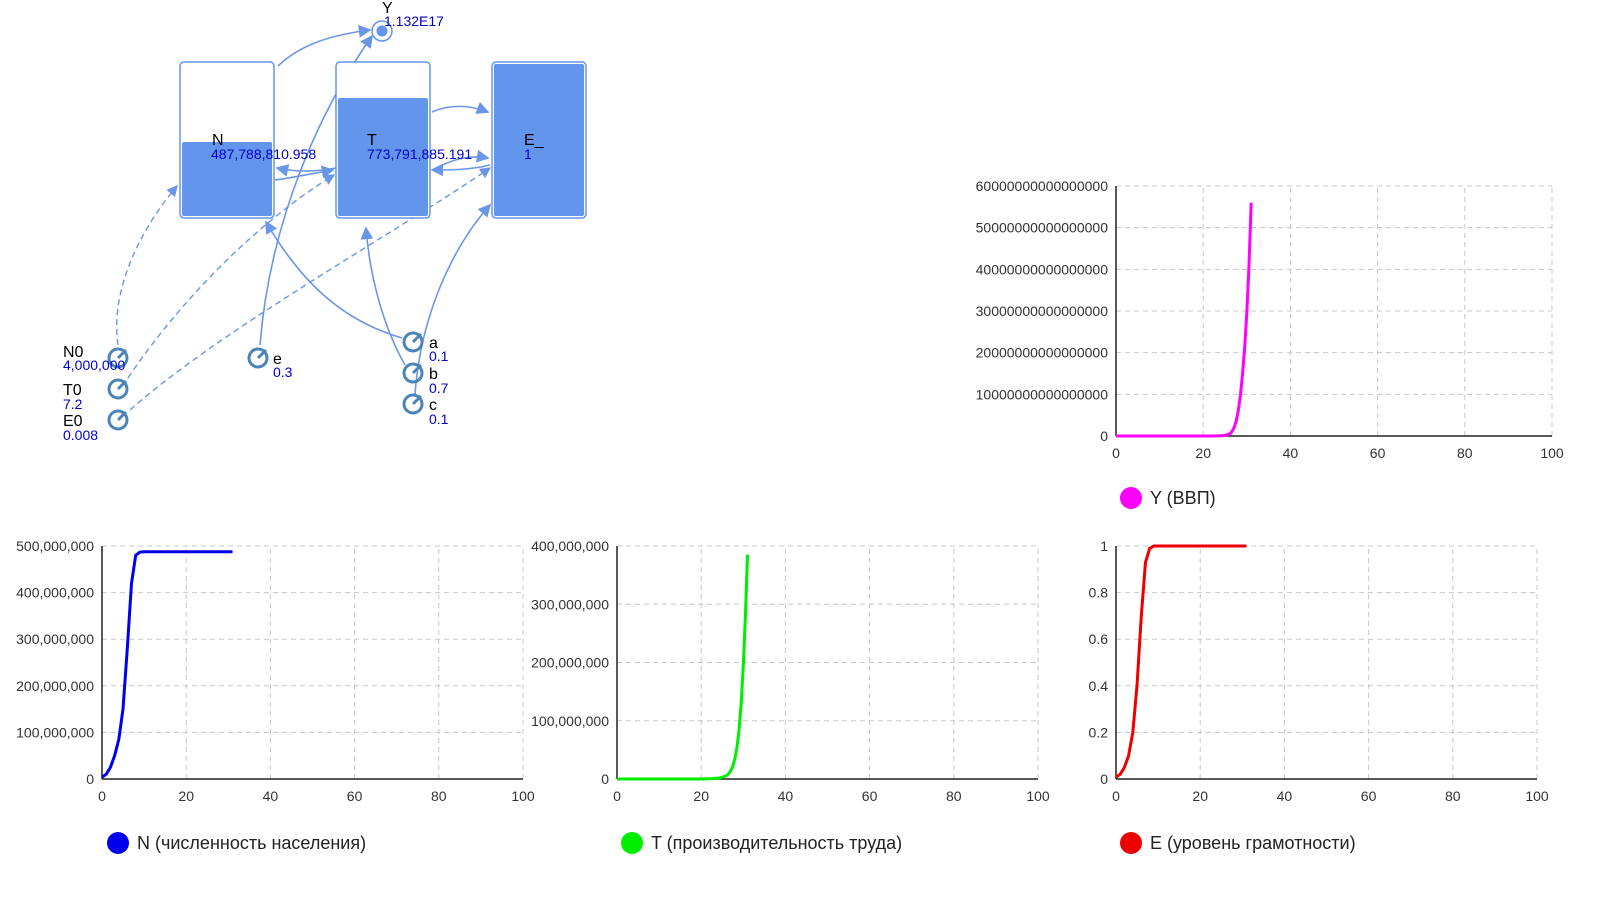 The height and width of the screenshot is (897, 1619). Describe the element at coordinates (414, 21) in the screenshot. I see `aux-y-value: 1.132E17` at that location.